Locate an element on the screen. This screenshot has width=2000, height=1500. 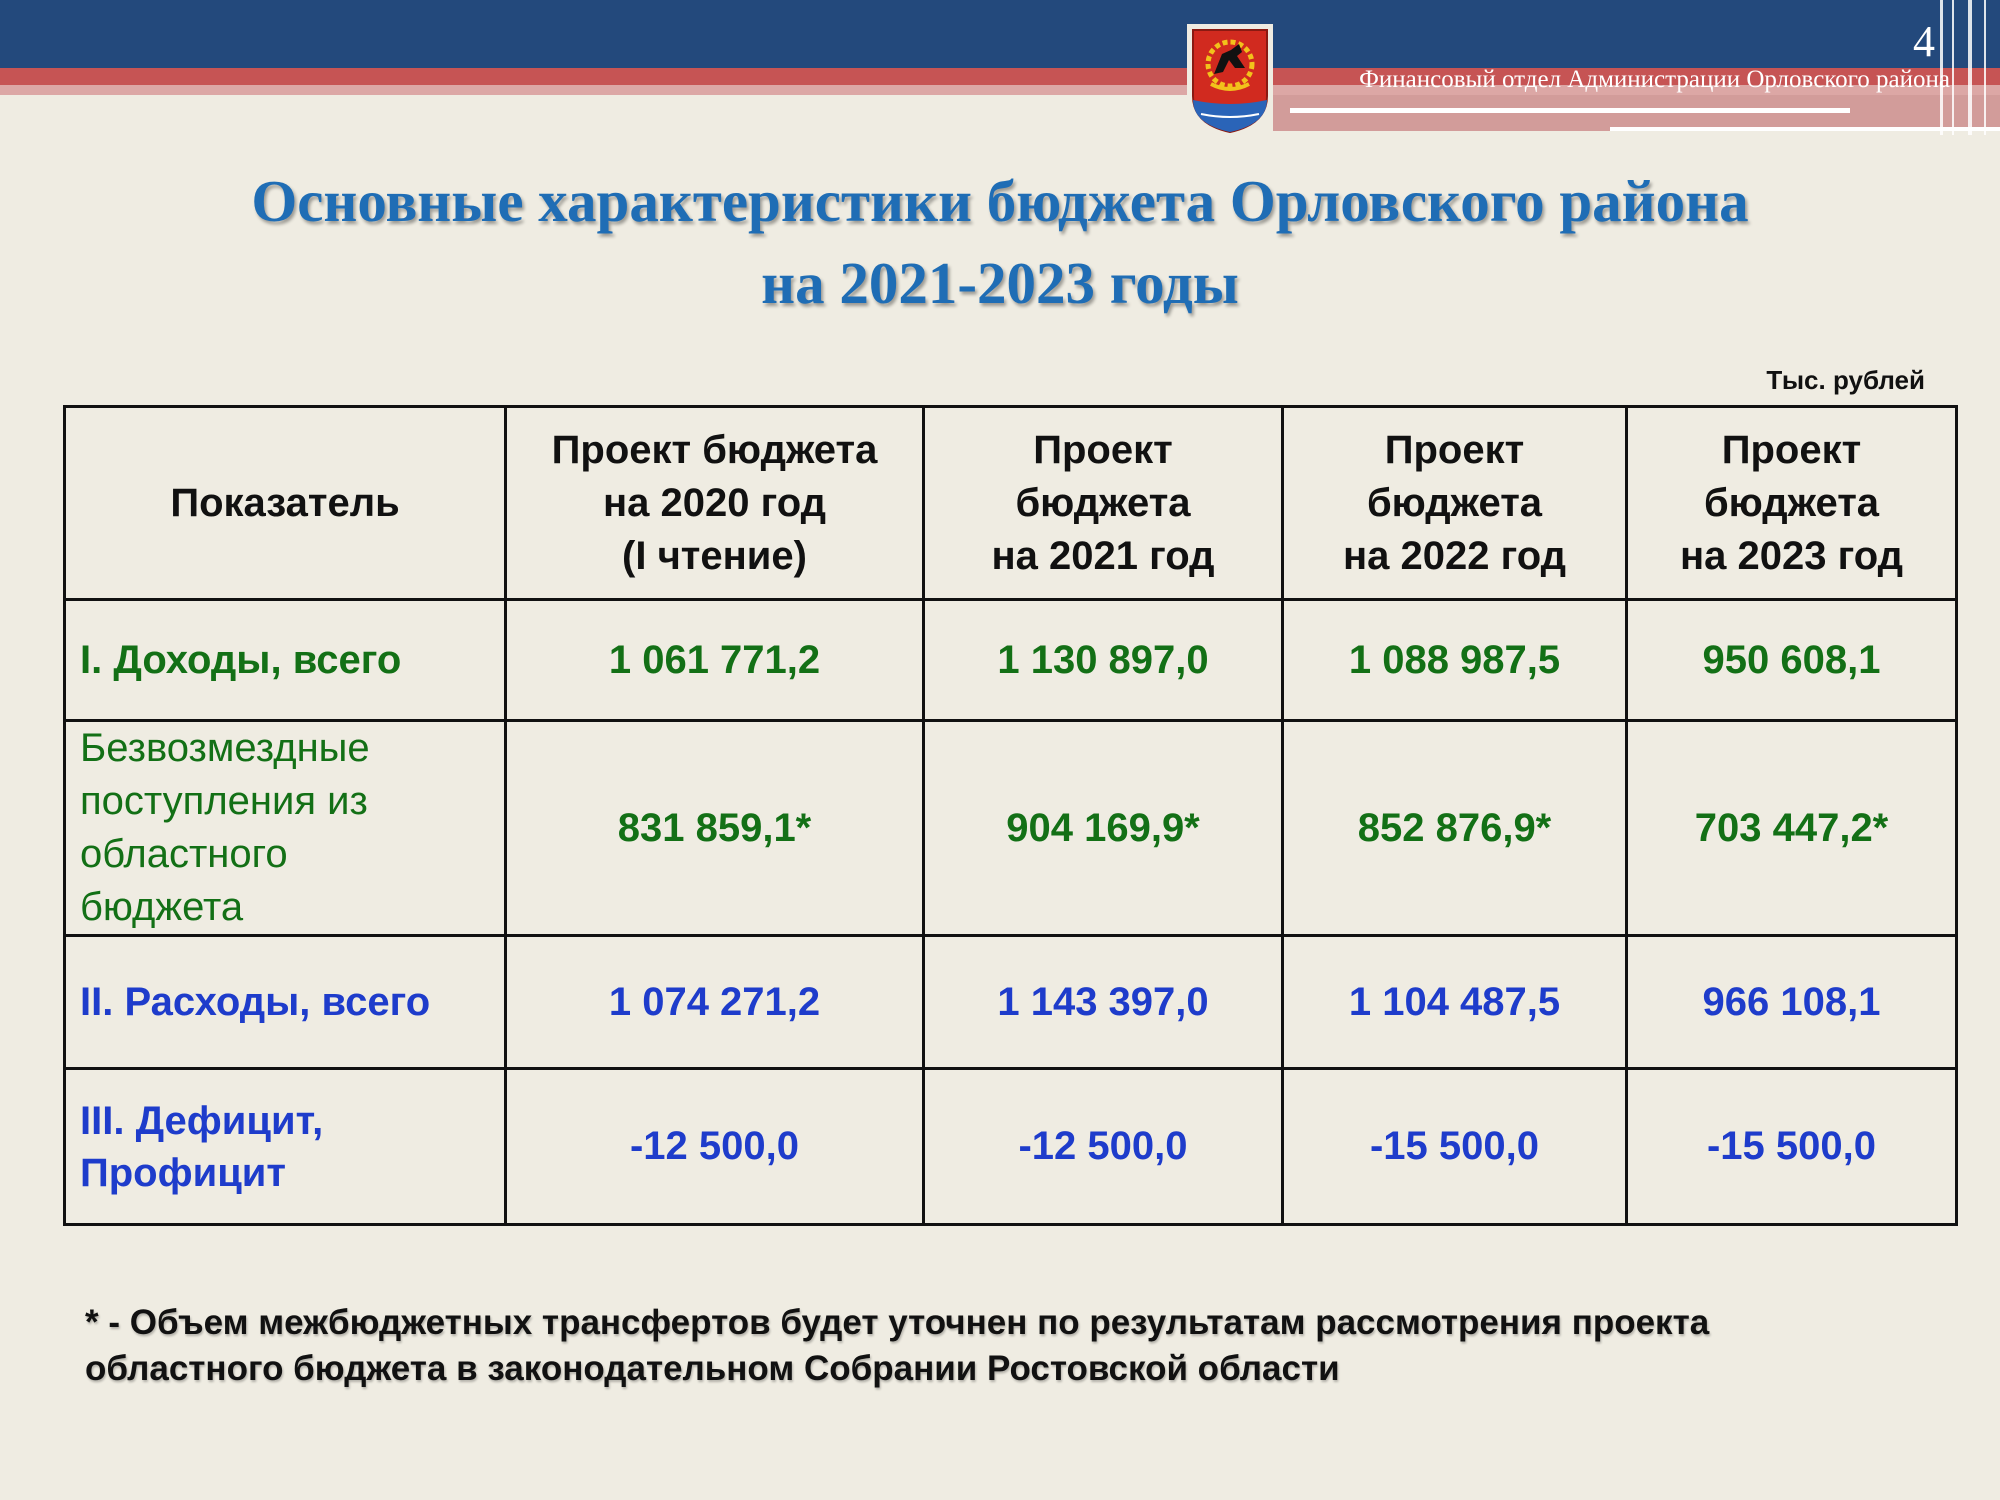
table-cell: 1 088 987,5 is located at coordinates (1454, 660).